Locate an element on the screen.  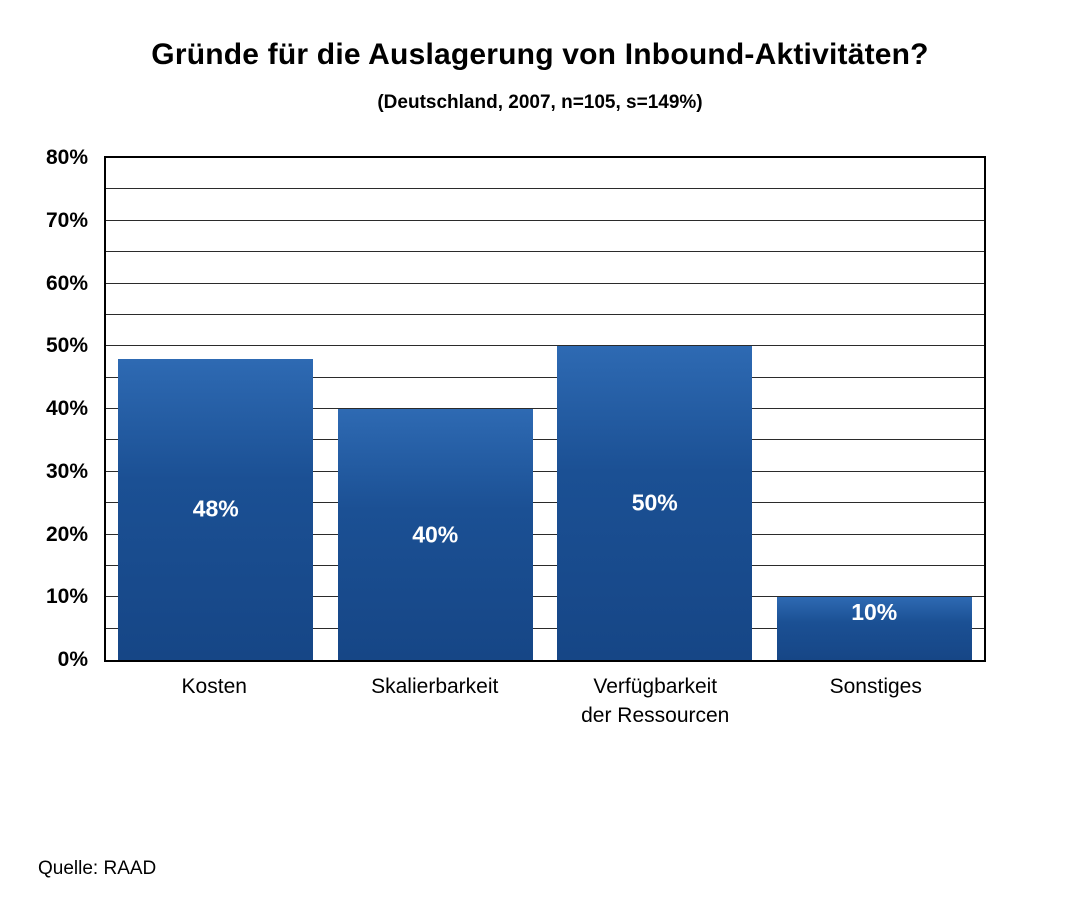
bar-value-label: 48% is located at coordinates (215, 508).